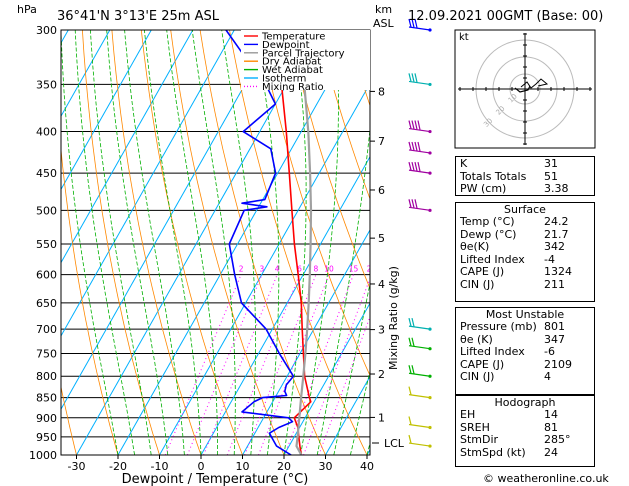  I want to click on surface-label: Temp (°C), so click(487, 221).